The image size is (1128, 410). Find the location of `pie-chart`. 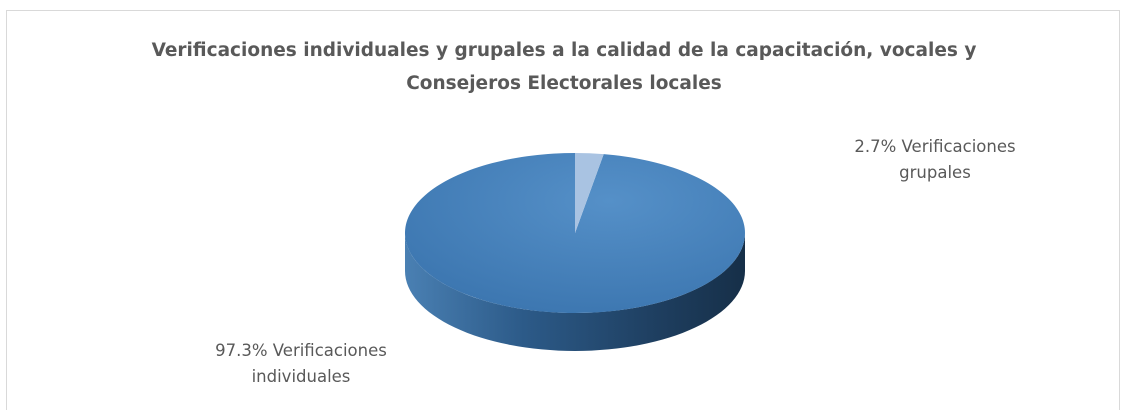

pie-chart is located at coordinates (574, 252).